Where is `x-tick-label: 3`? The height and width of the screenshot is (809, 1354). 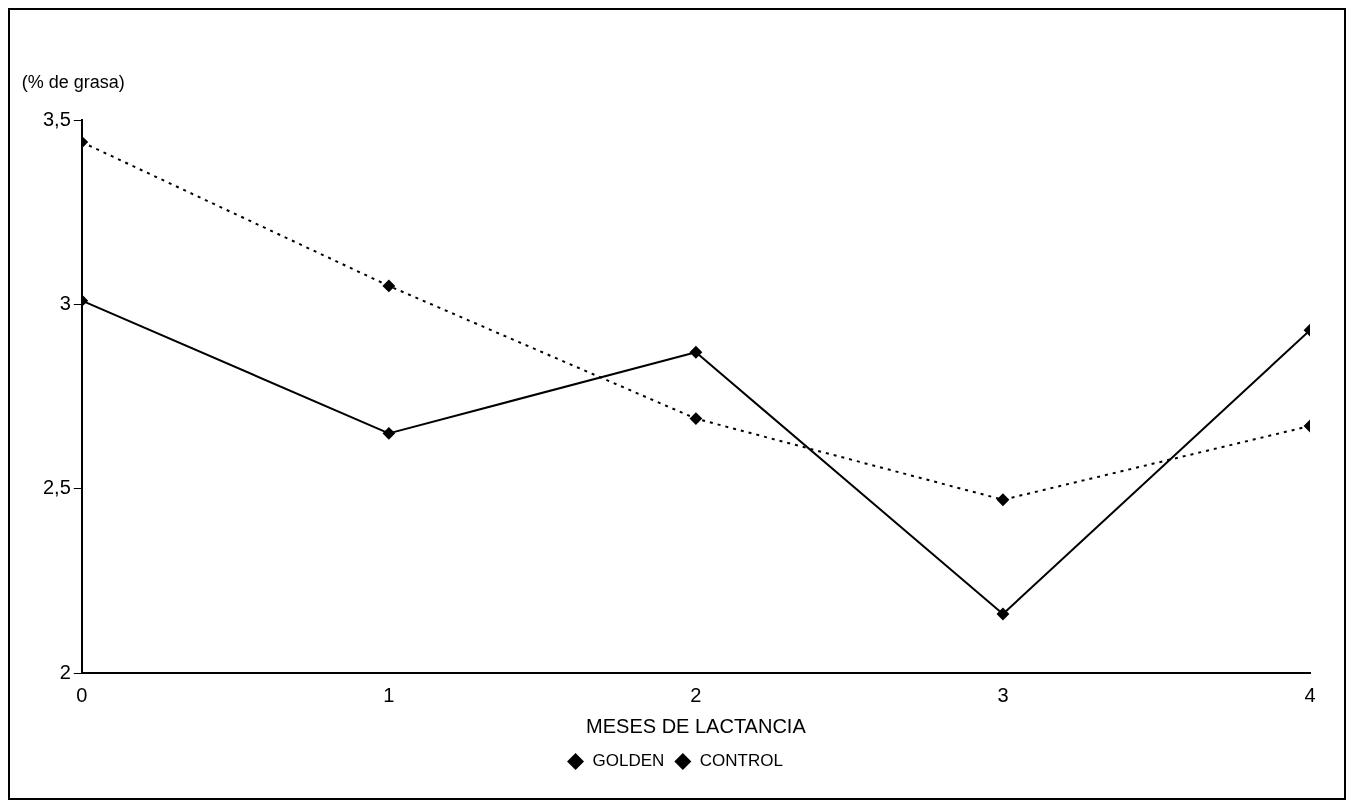
x-tick-label: 3 is located at coordinates (1003, 694).